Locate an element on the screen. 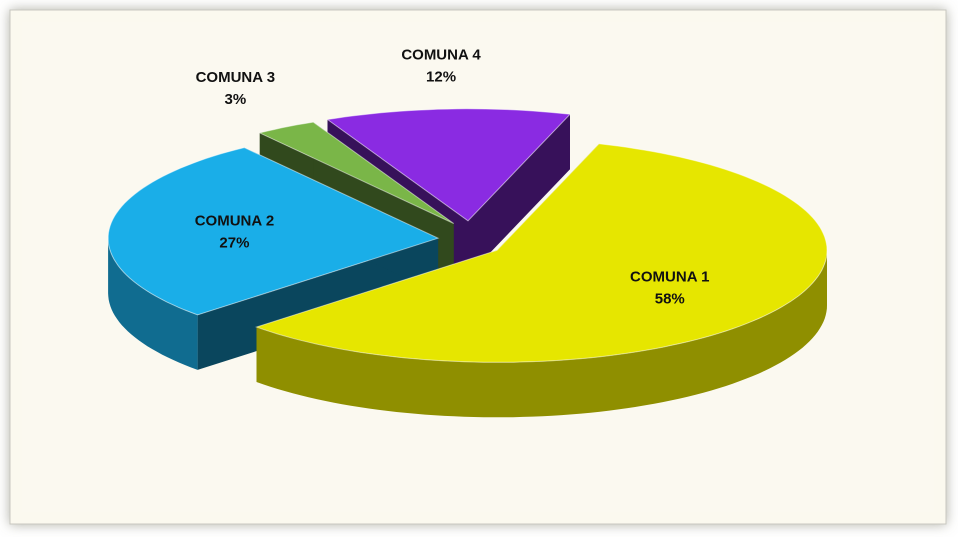 Image resolution: width=958 pixels, height=537 pixels. slice-radial-face is located at coordinates (519, 195).